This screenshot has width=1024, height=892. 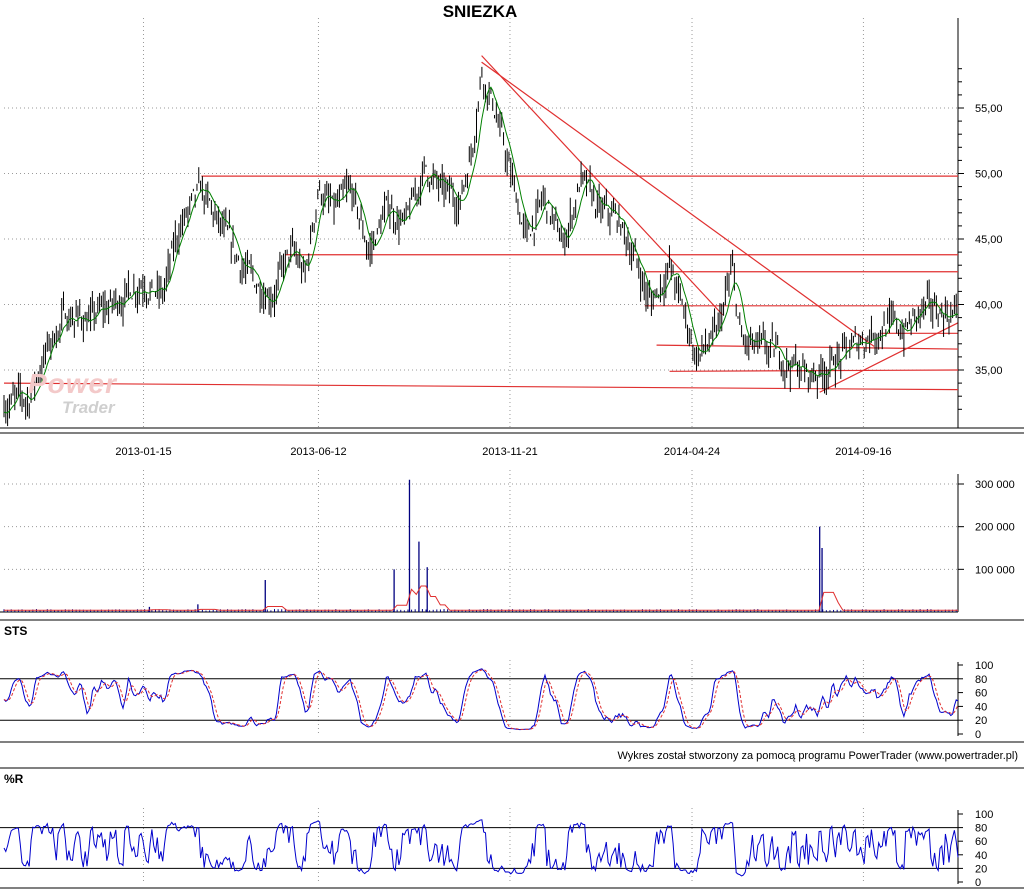 I want to click on wr-tick-label: 80, so click(x=981, y=829).